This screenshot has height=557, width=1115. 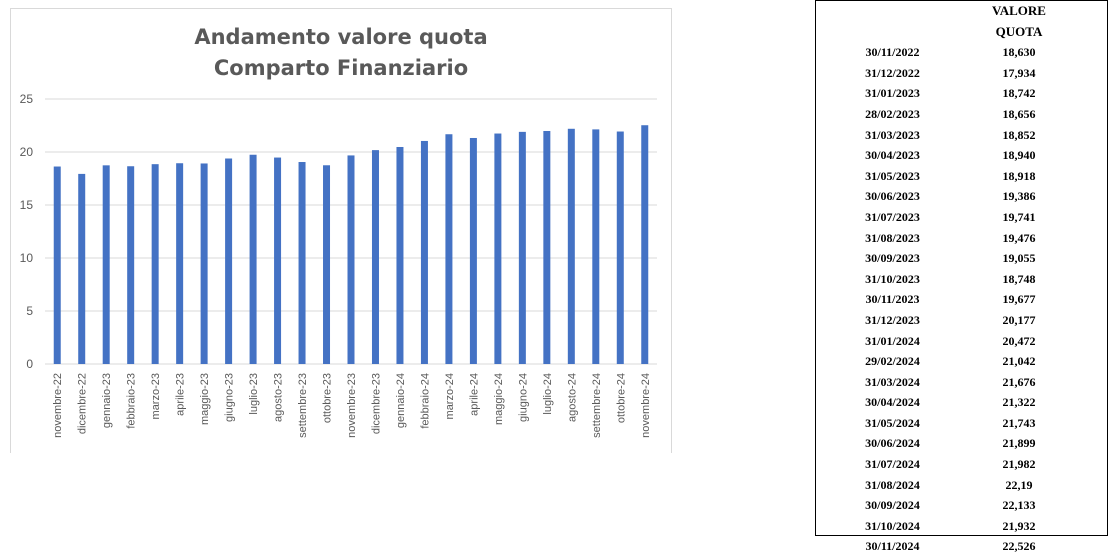 What do you see at coordinates (892, 134) in the screenshot?
I see `row-date: 31/03/2023` at bounding box center [892, 134].